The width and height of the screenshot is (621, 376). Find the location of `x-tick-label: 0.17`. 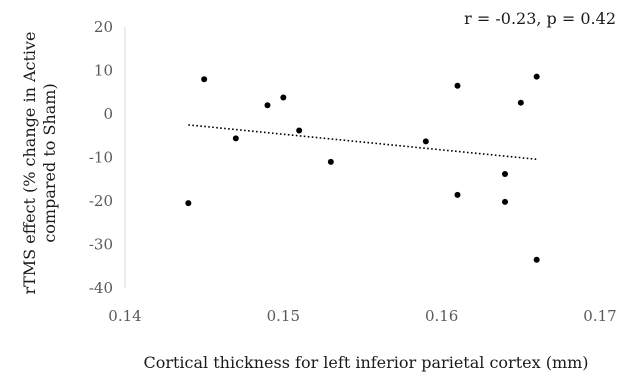

x-tick-label: 0.17 is located at coordinates (599, 316).